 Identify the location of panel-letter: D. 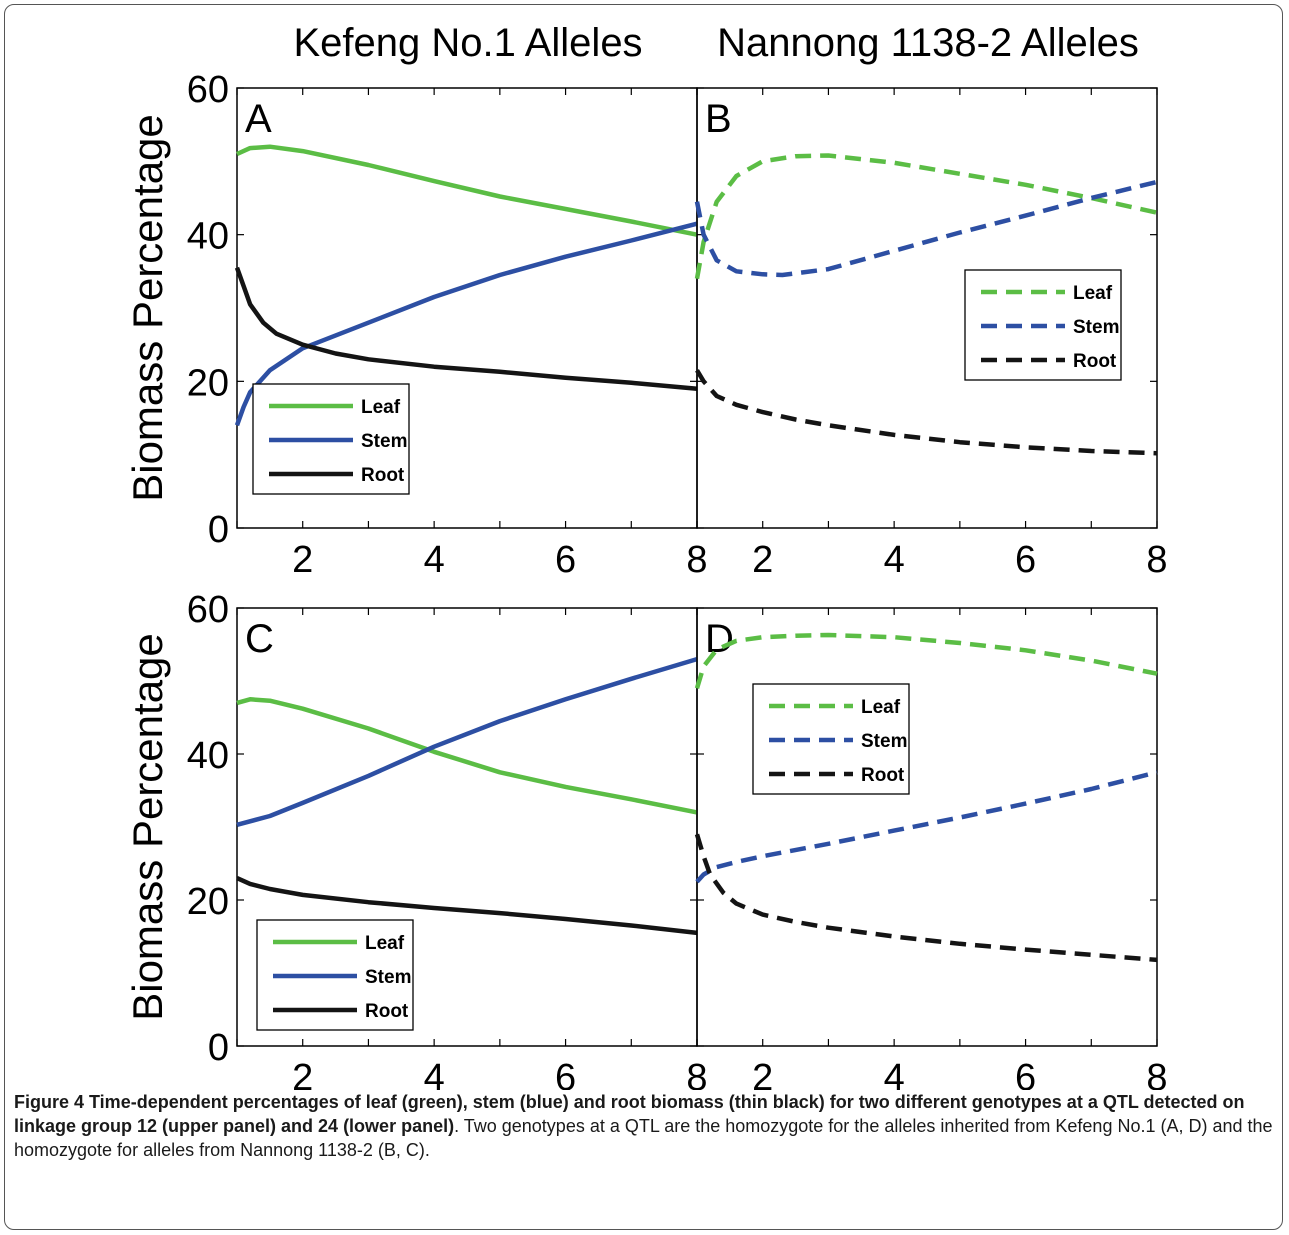
(719, 639).